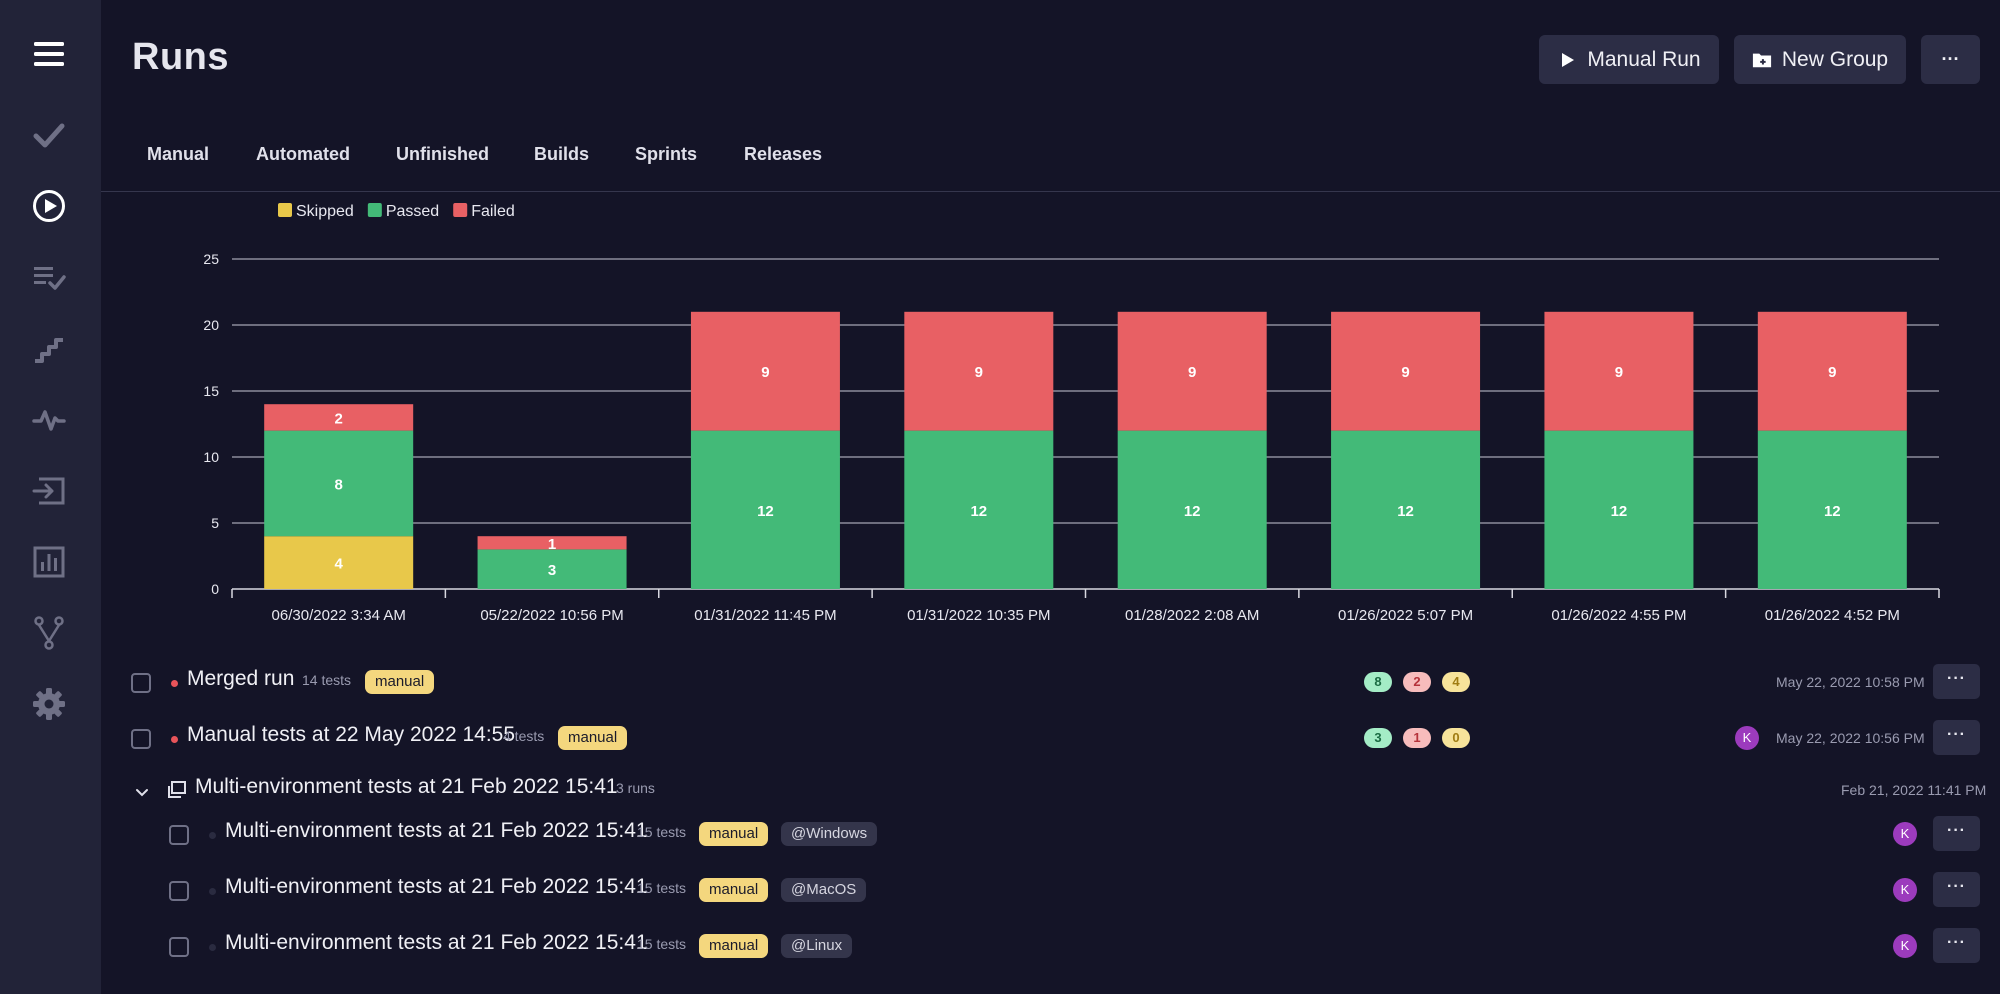 The width and height of the screenshot is (2000, 994). Describe the element at coordinates (442, 154) in the screenshot. I see `tab-unfinished: Unfinished` at that location.